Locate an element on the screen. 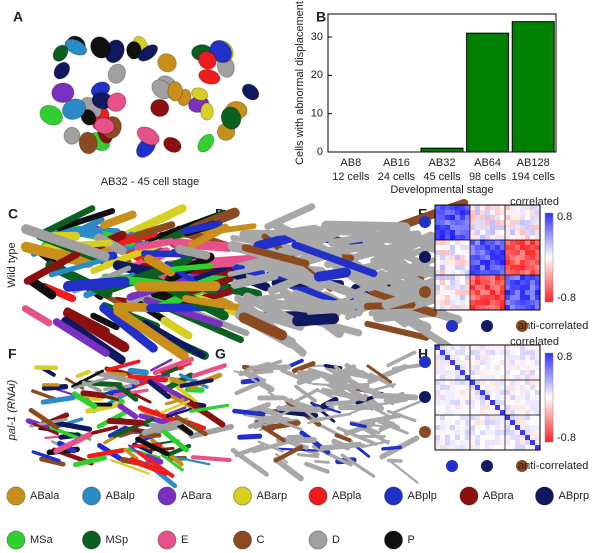 The width and height of the screenshot is (611, 553). legend-label: P is located at coordinates (411, 540).